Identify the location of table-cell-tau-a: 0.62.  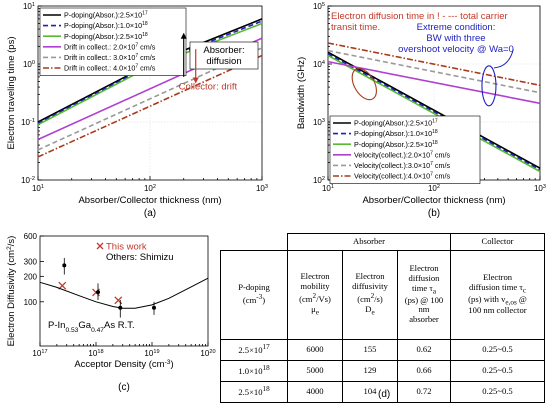
(424, 349).